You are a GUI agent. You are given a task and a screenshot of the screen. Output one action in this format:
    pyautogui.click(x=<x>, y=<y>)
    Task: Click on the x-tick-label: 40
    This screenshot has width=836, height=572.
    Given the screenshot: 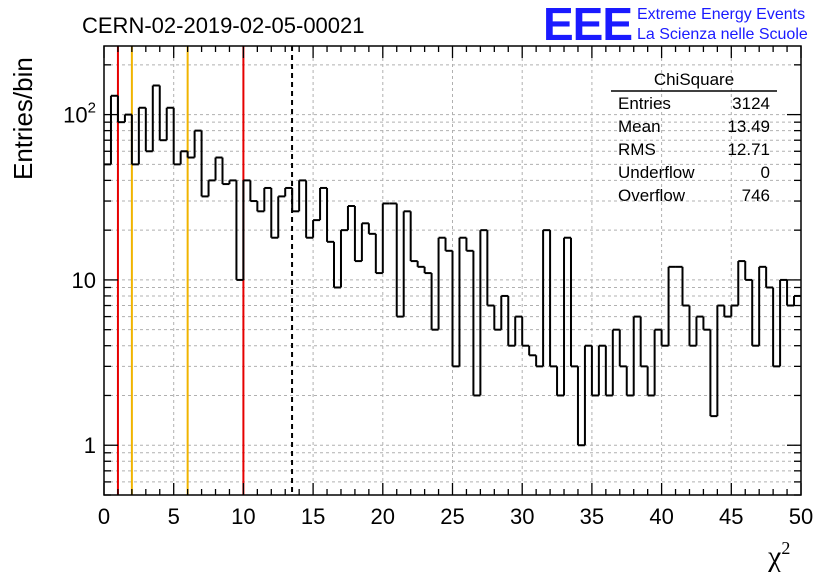 What is the action you would take?
    pyautogui.click(x=661, y=516)
    